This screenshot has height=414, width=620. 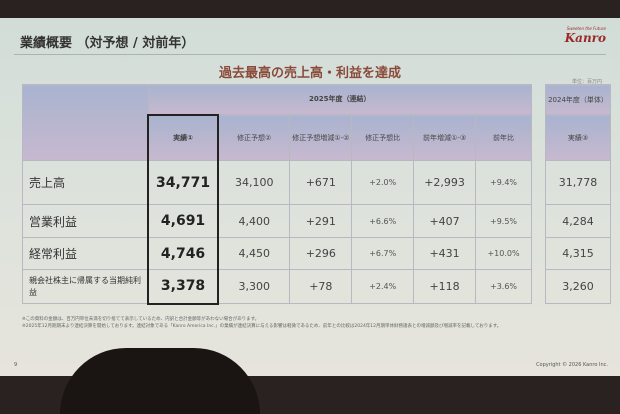 I want to click on table-row: 4,315, so click(x=578, y=253).